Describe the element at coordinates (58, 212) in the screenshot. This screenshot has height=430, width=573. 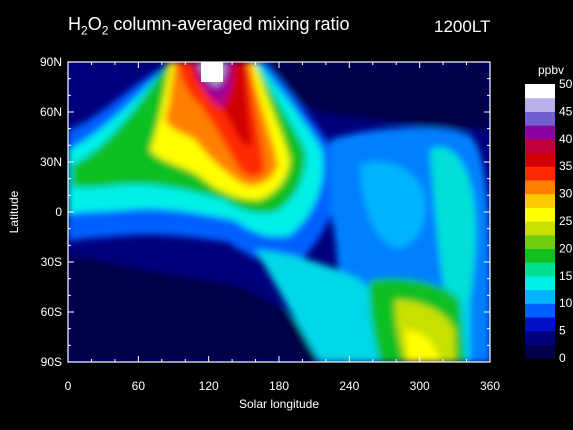
I see `y-tick-label-0: 0` at that location.